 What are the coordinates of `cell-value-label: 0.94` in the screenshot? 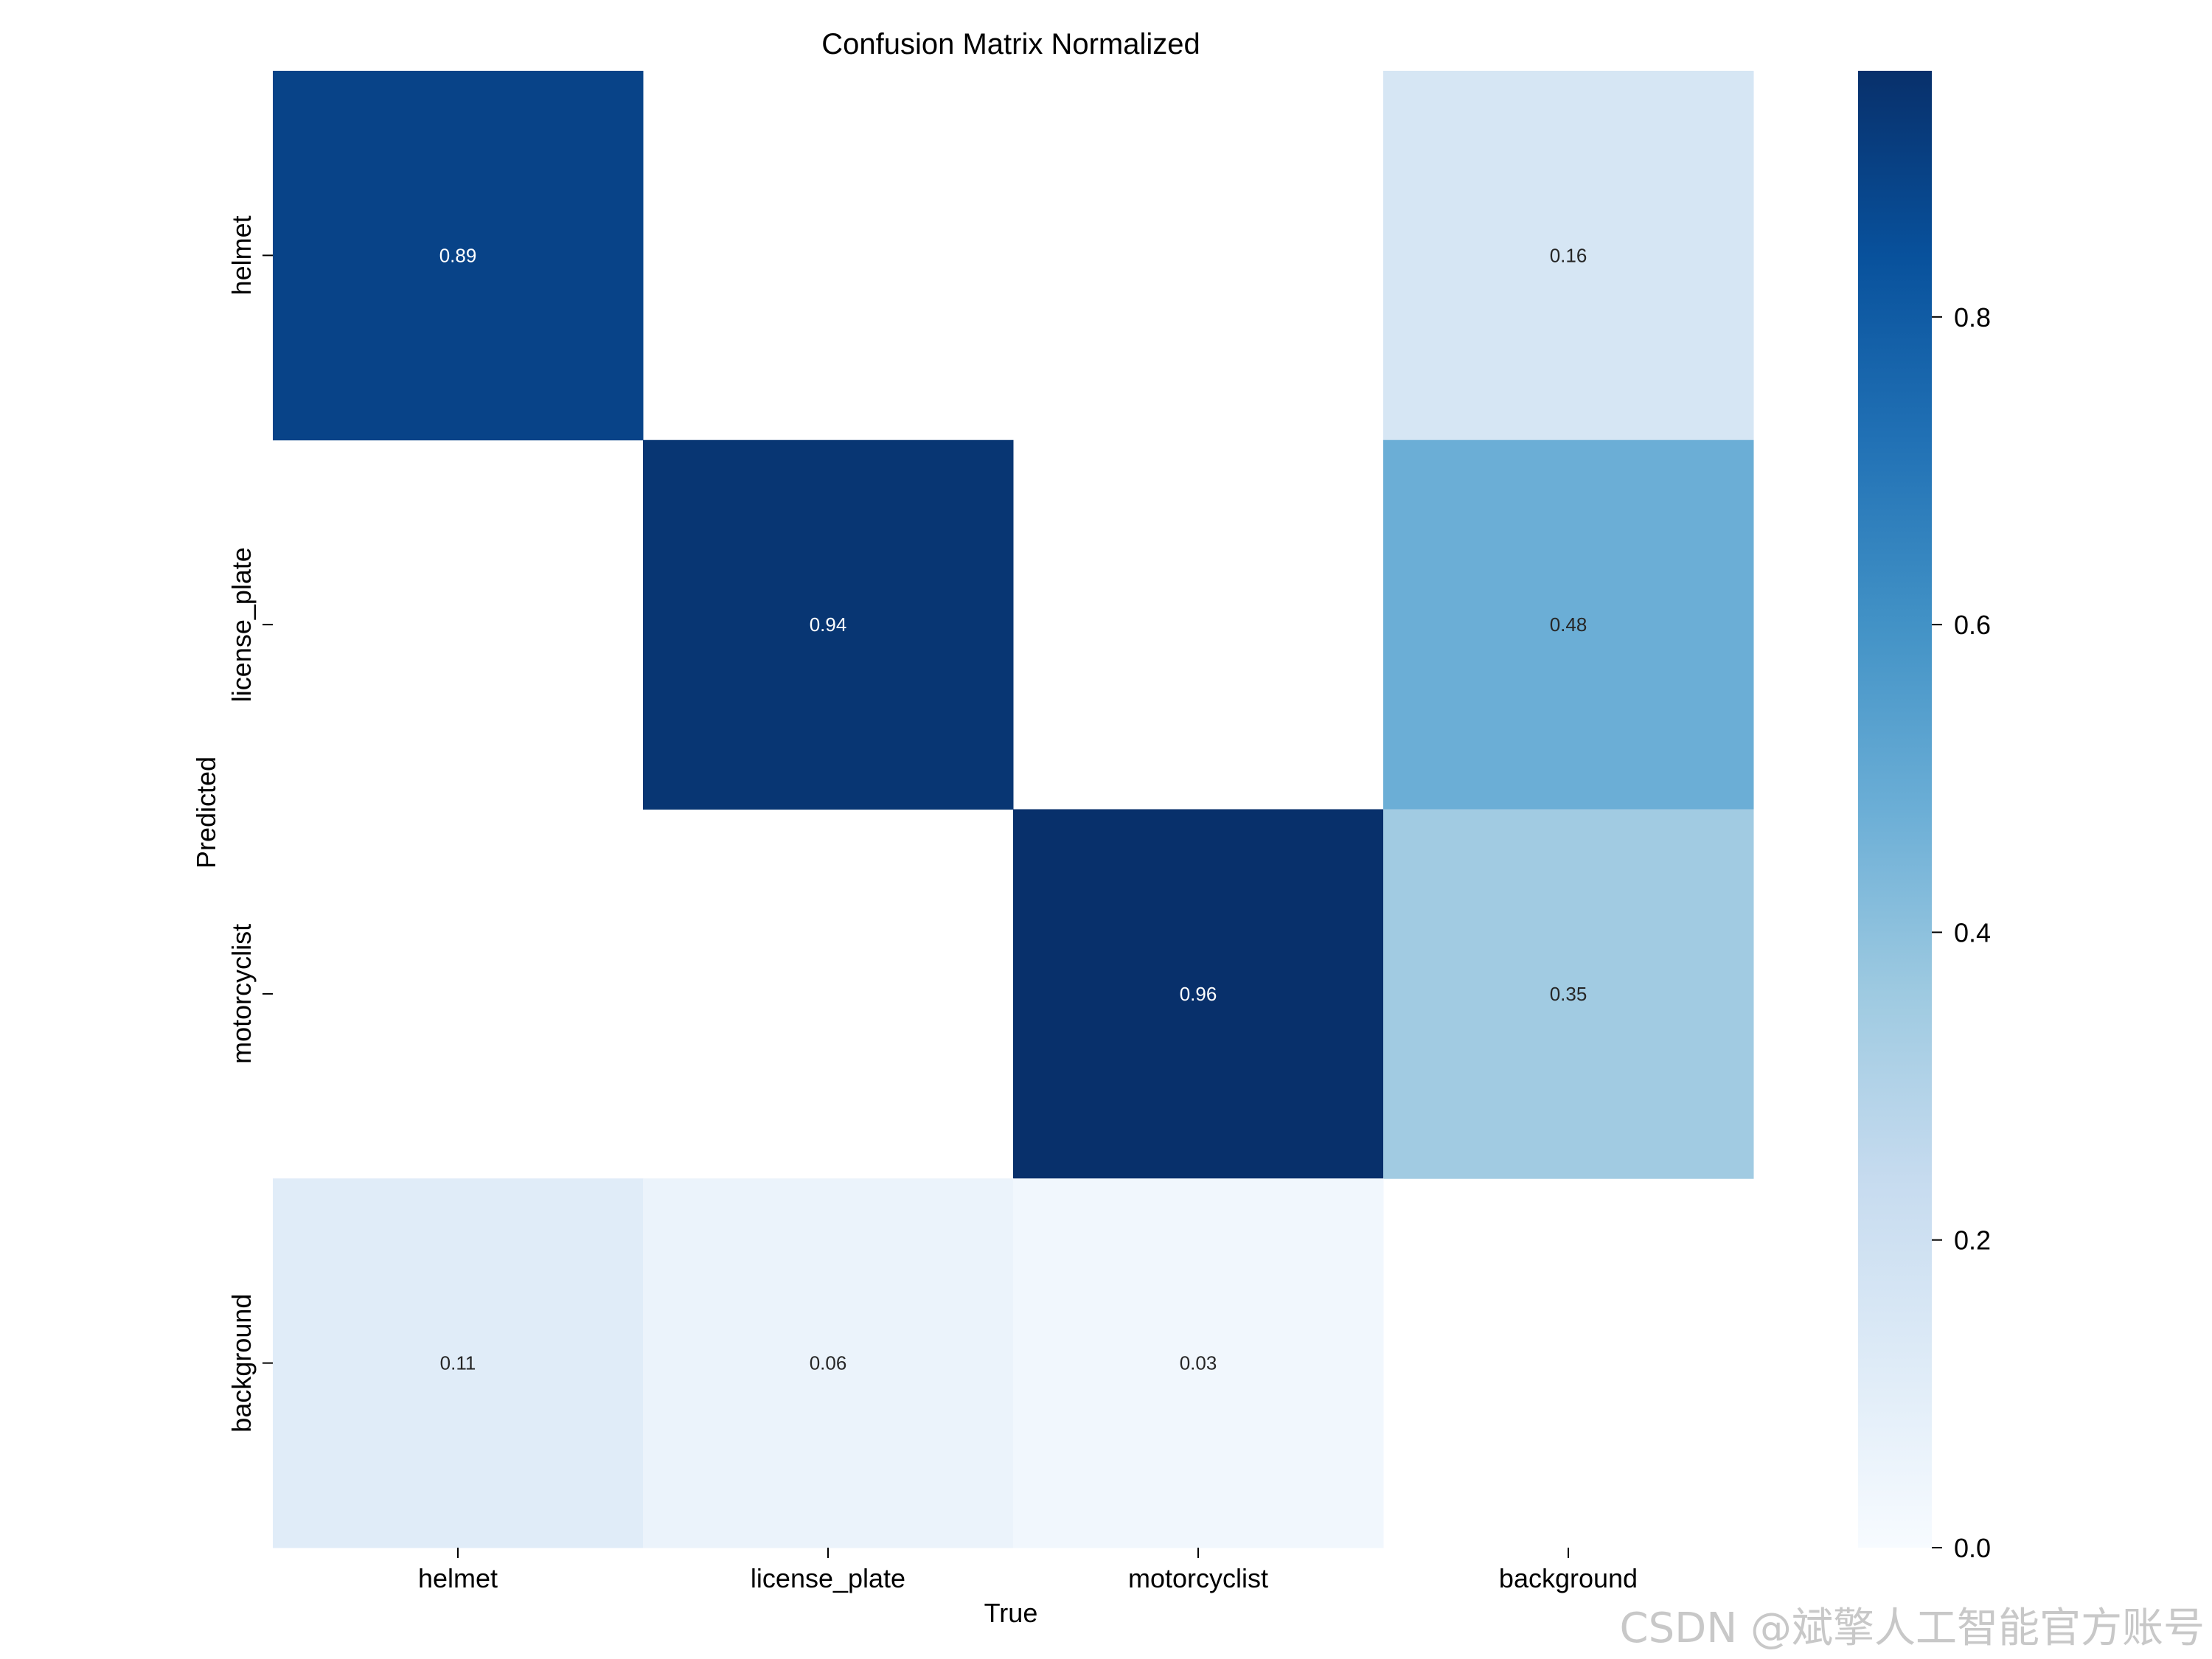 It's located at (828, 624).